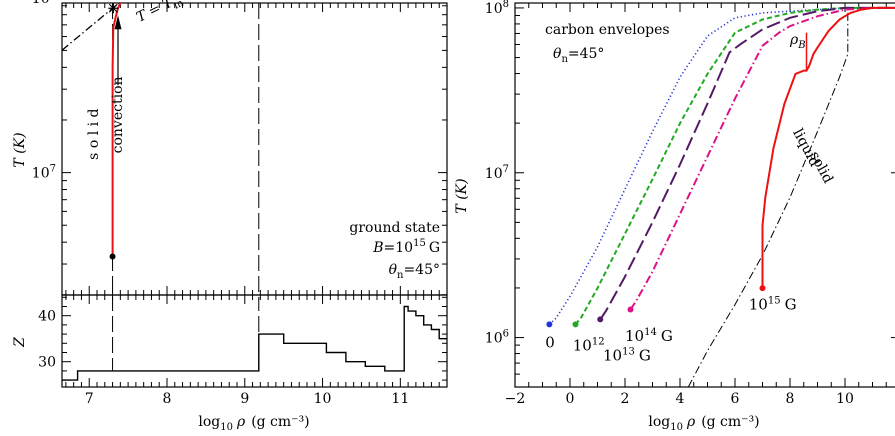 This screenshot has height=436, width=895. I want to click on legend-b-unit: G, so click(434, 248).